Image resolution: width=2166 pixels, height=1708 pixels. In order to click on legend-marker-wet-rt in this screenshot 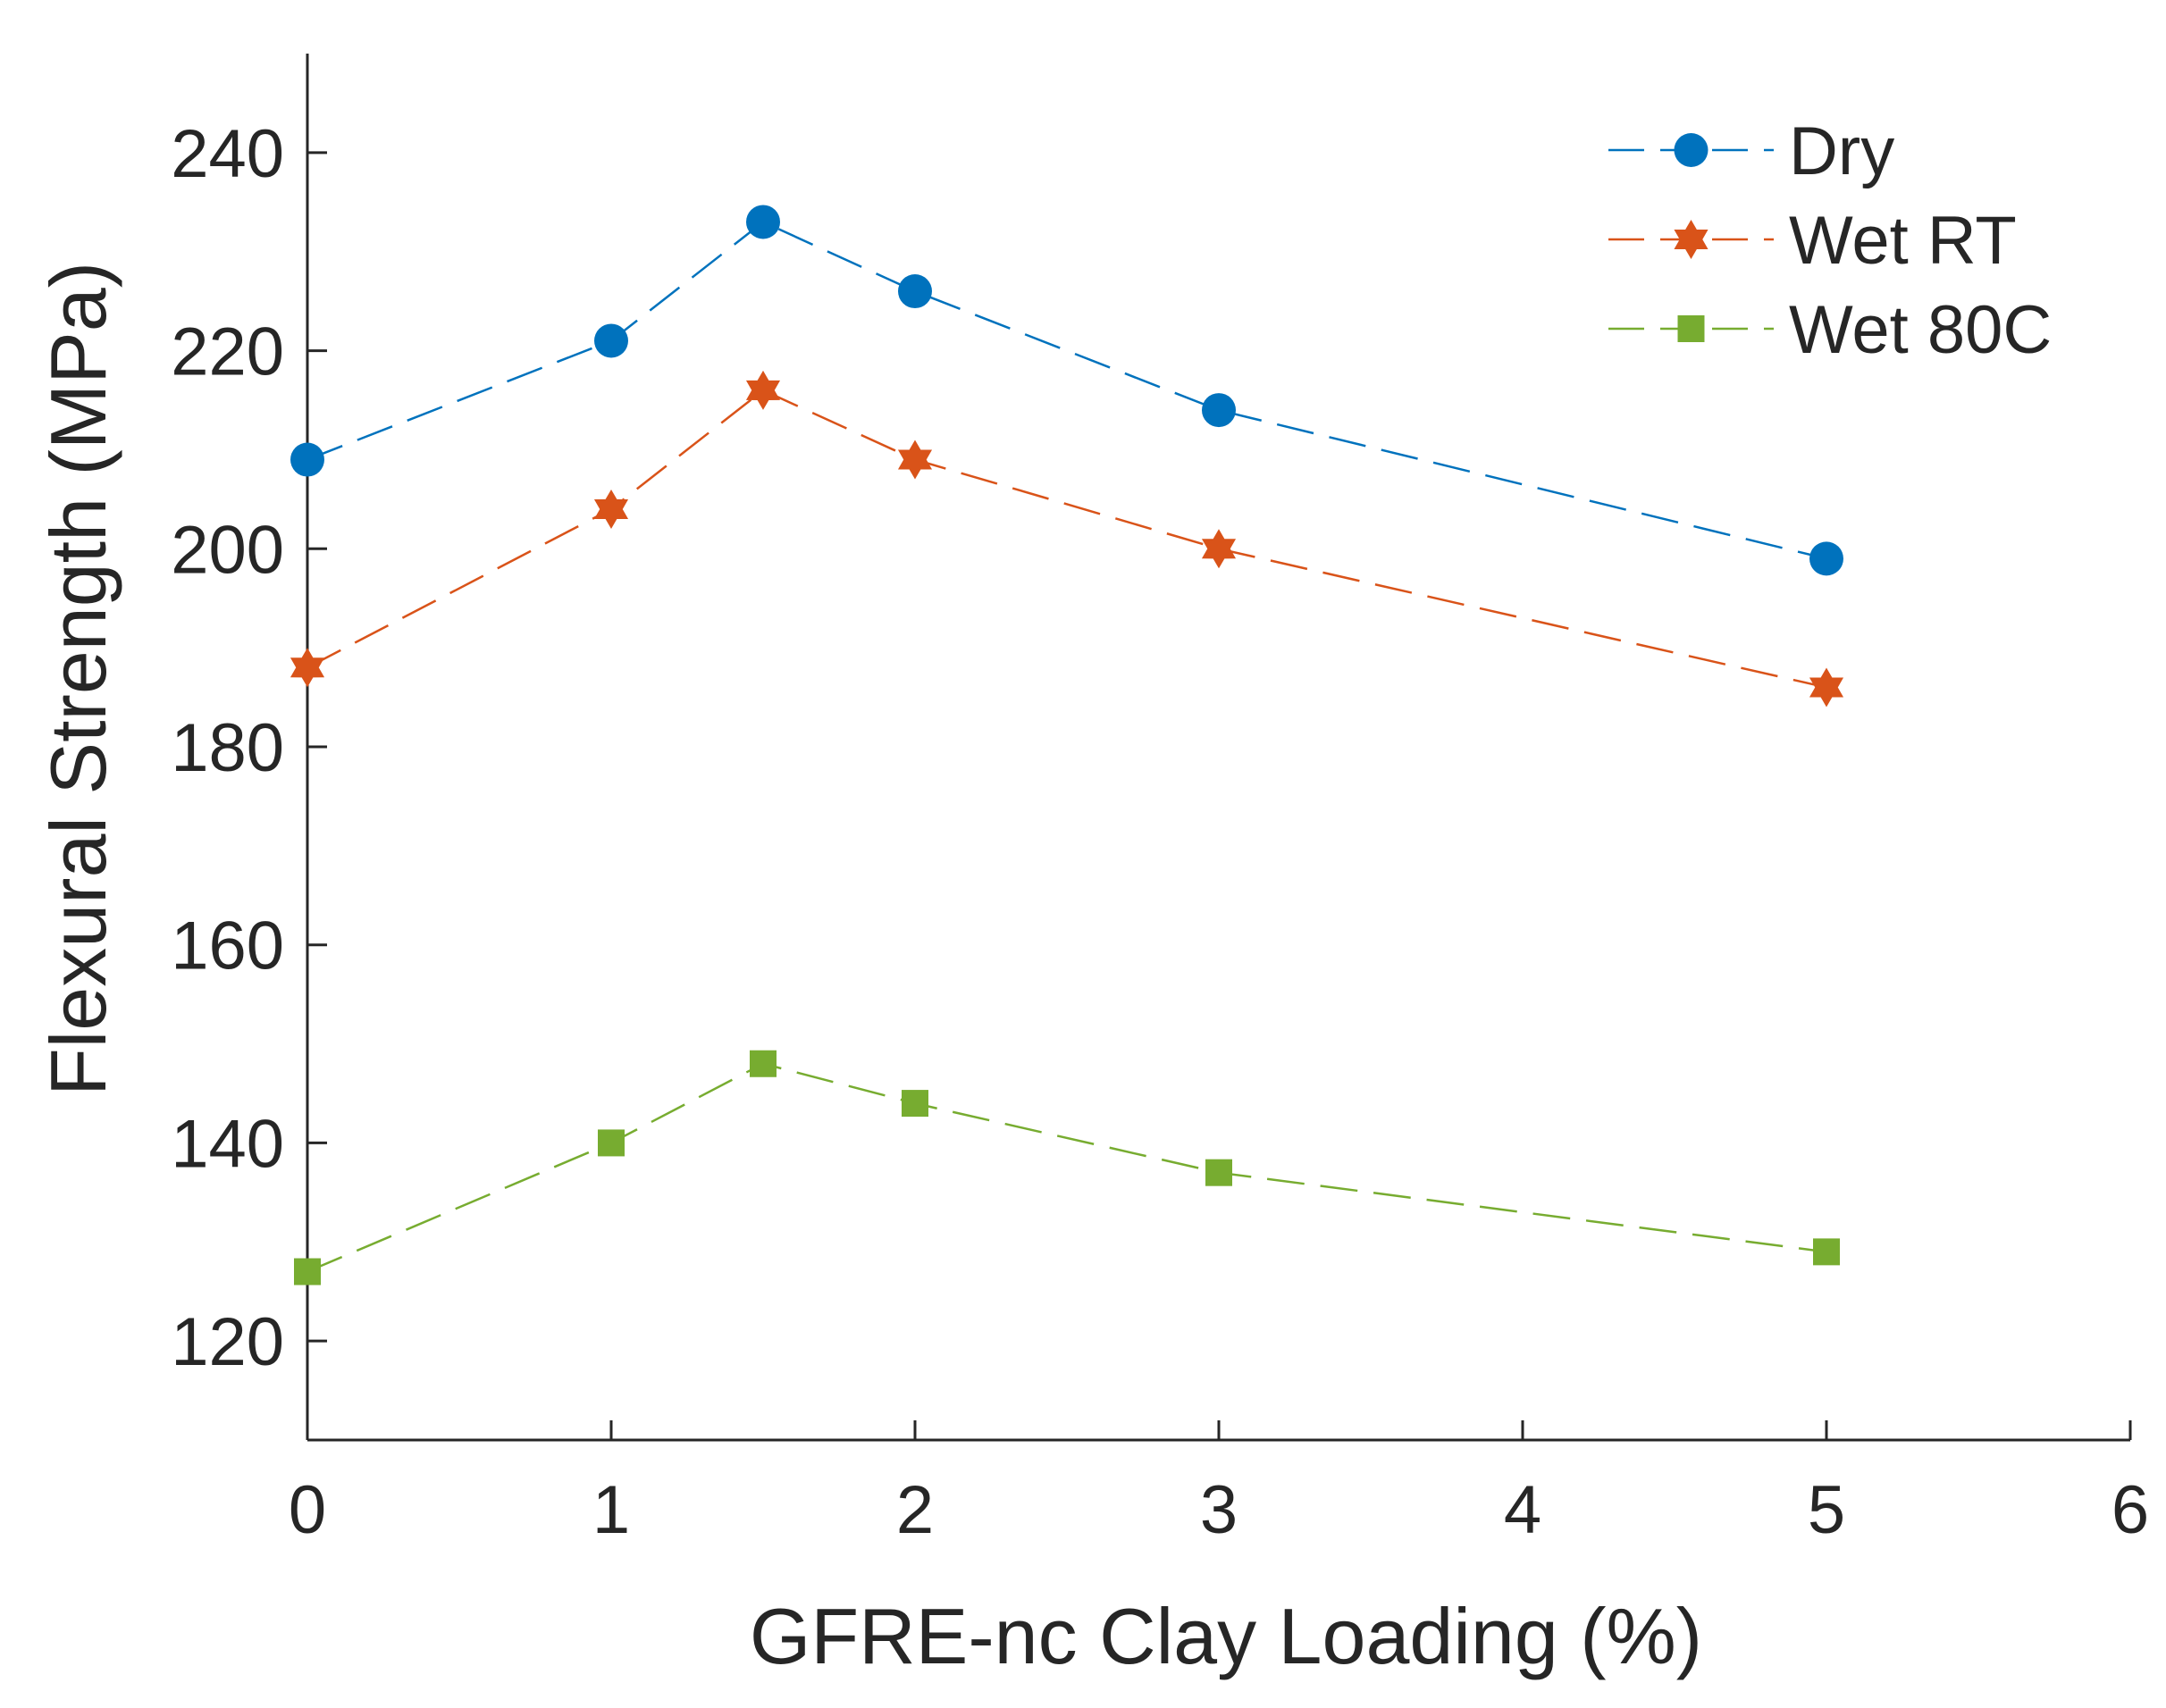, I will do `click(1691, 239)`.